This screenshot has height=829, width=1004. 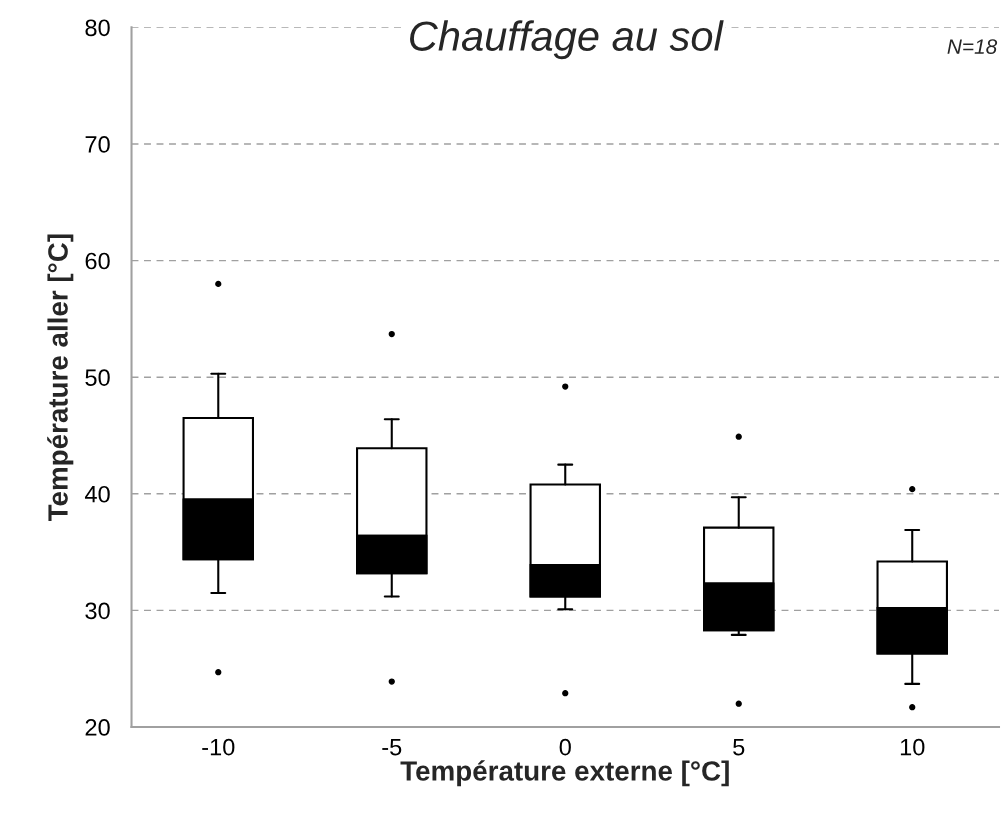 What do you see at coordinates (565, 747) in the screenshot?
I see `x-tick-label: 0` at bounding box center [565, 747].